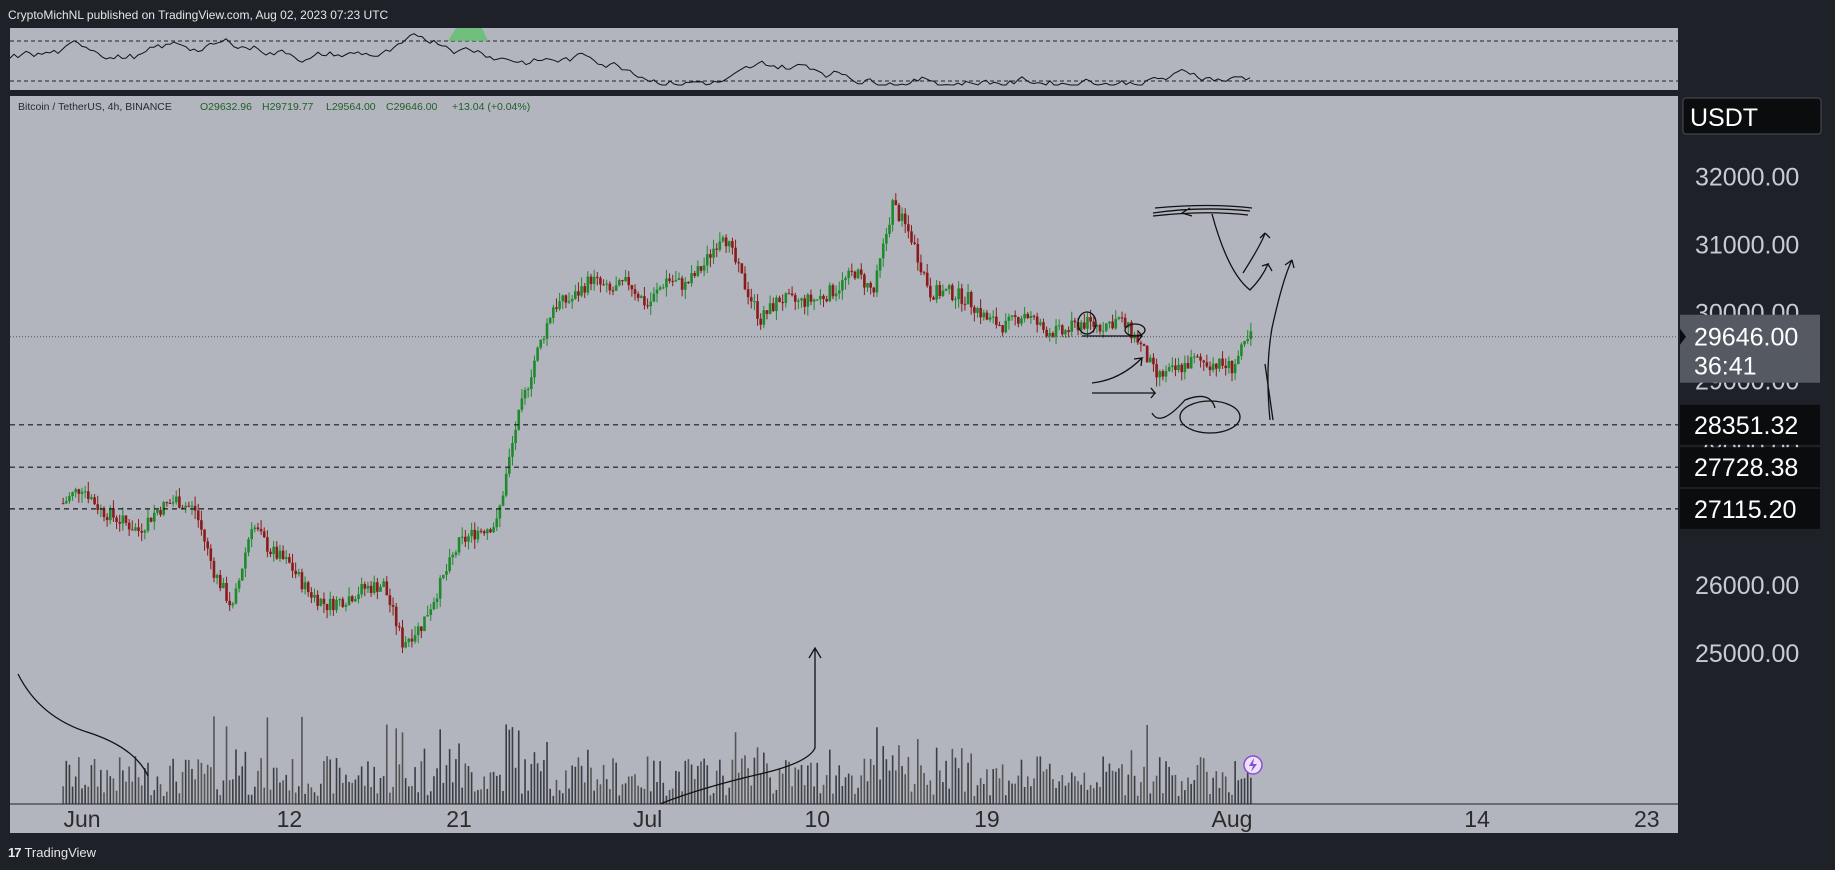 The width and height of the screenshot is (1835, 870). I want to click on time-tick: 21, so click(459, 819).